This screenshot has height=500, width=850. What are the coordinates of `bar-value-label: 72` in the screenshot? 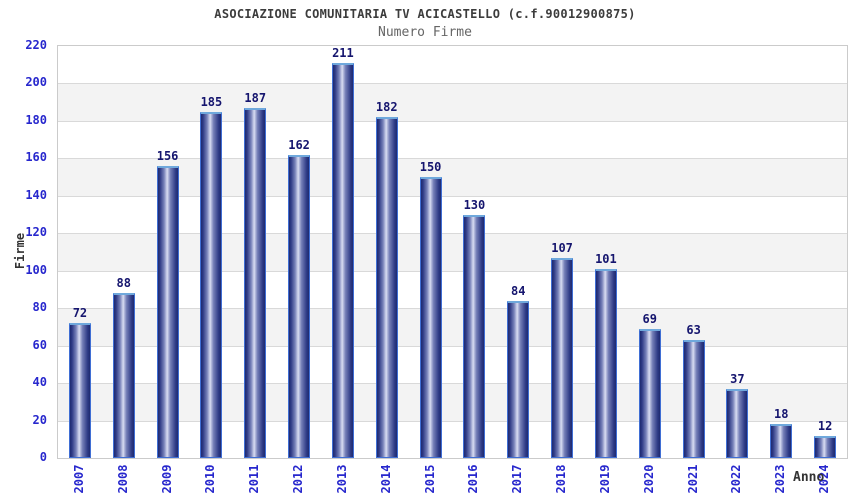 It's located at (80, 313).